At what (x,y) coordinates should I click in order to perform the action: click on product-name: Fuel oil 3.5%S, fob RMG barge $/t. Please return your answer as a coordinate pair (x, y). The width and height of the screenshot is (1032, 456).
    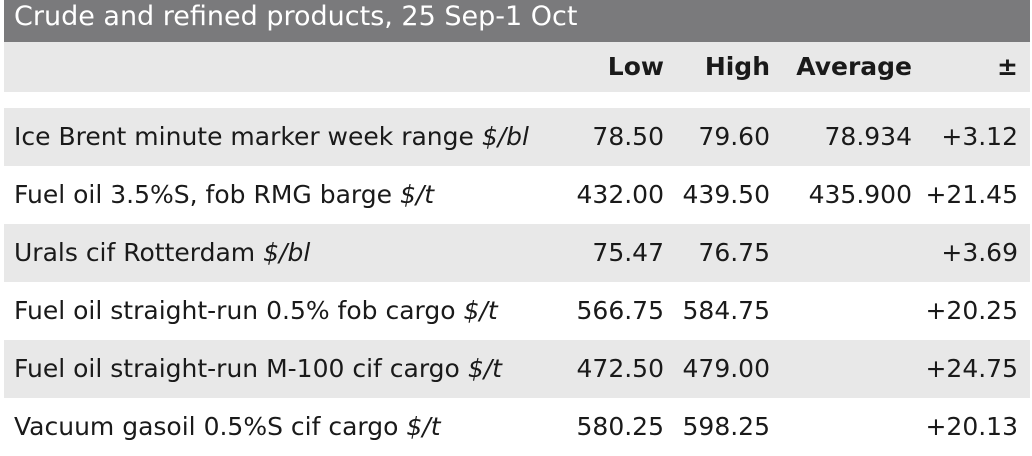
    Looking at the image, I should click on (224, 194).